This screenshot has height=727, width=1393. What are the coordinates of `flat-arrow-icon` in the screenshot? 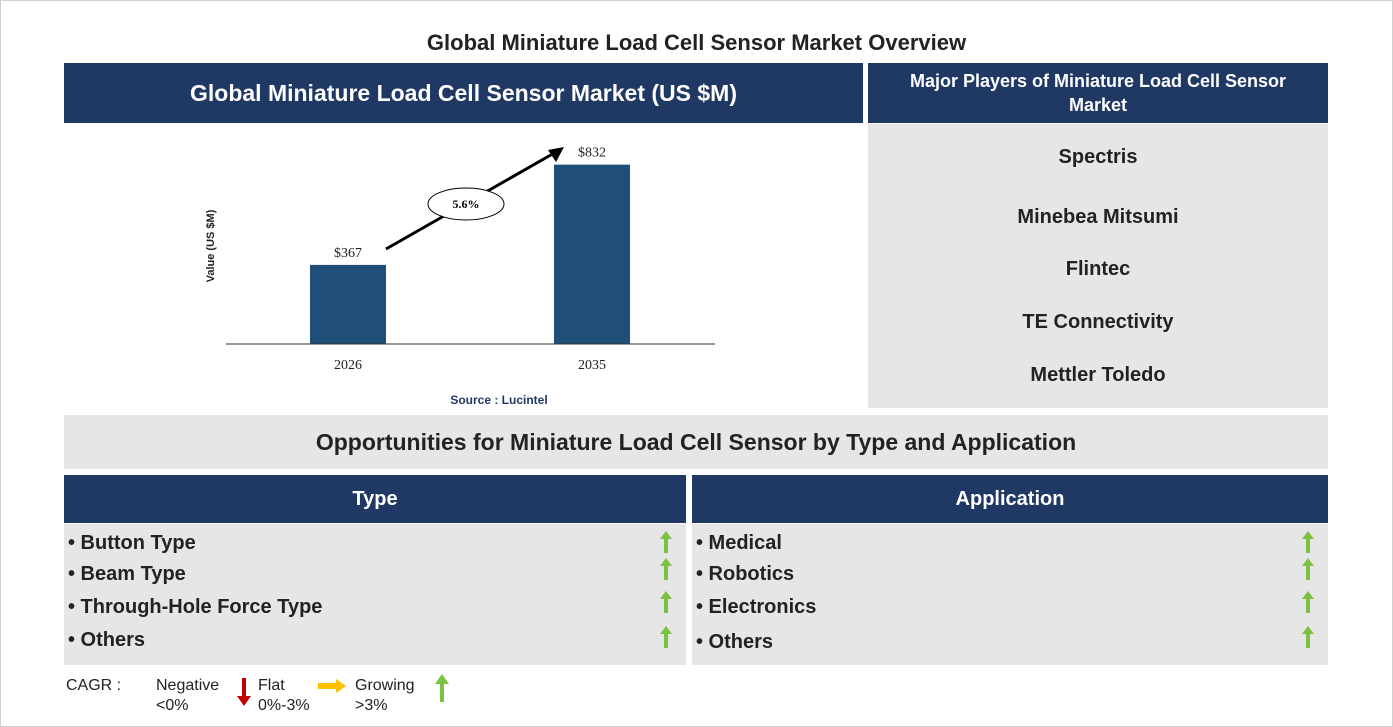 It's located at (332, 686).